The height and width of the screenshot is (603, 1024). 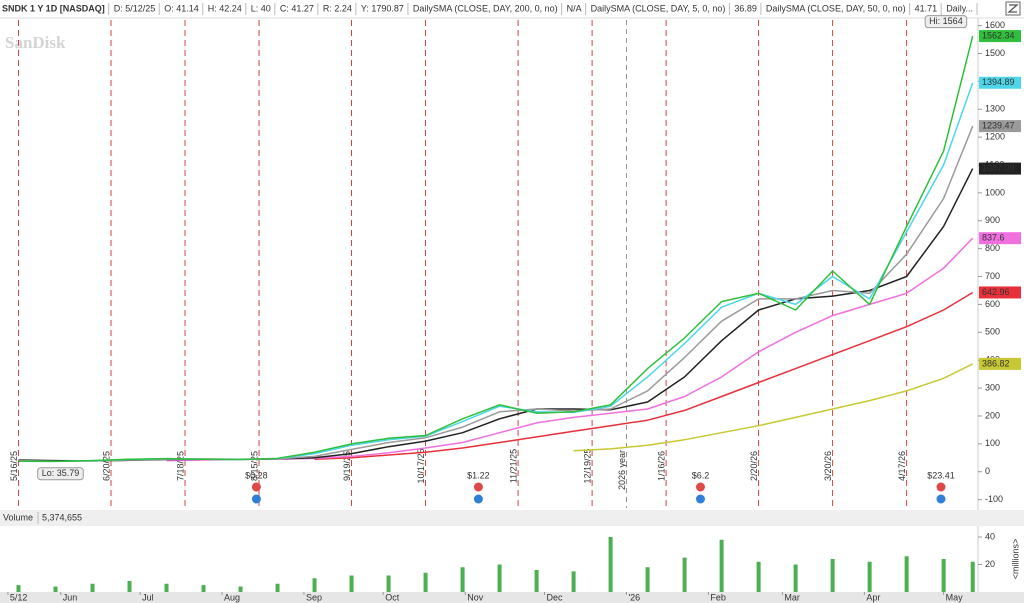 I want to click on y-tick-label: 900, so click(x=992, y=220).